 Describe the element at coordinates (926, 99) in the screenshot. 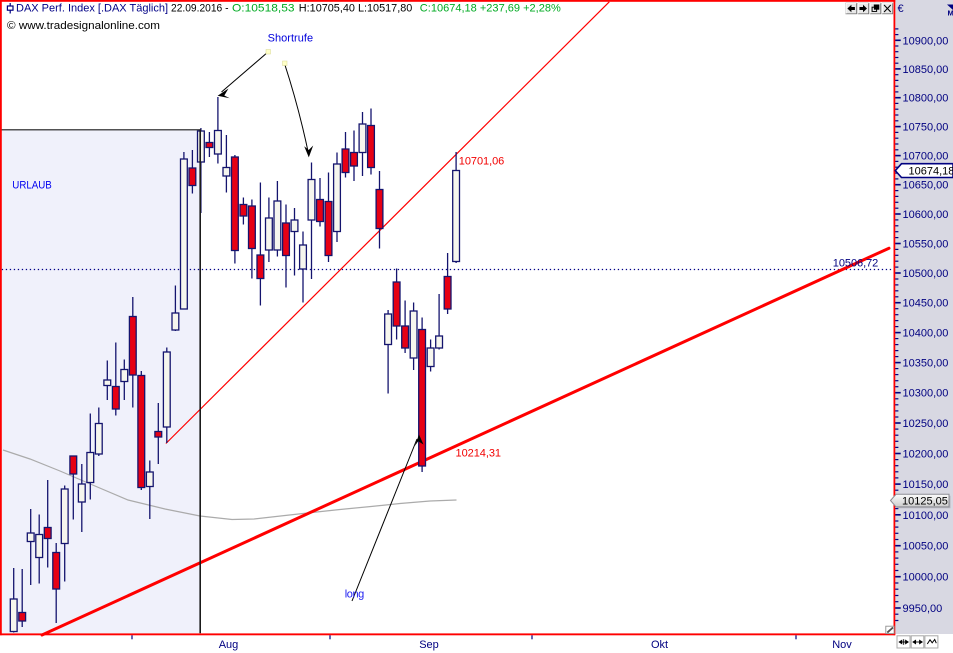

I see `svg-text: 10800,00` at that location.